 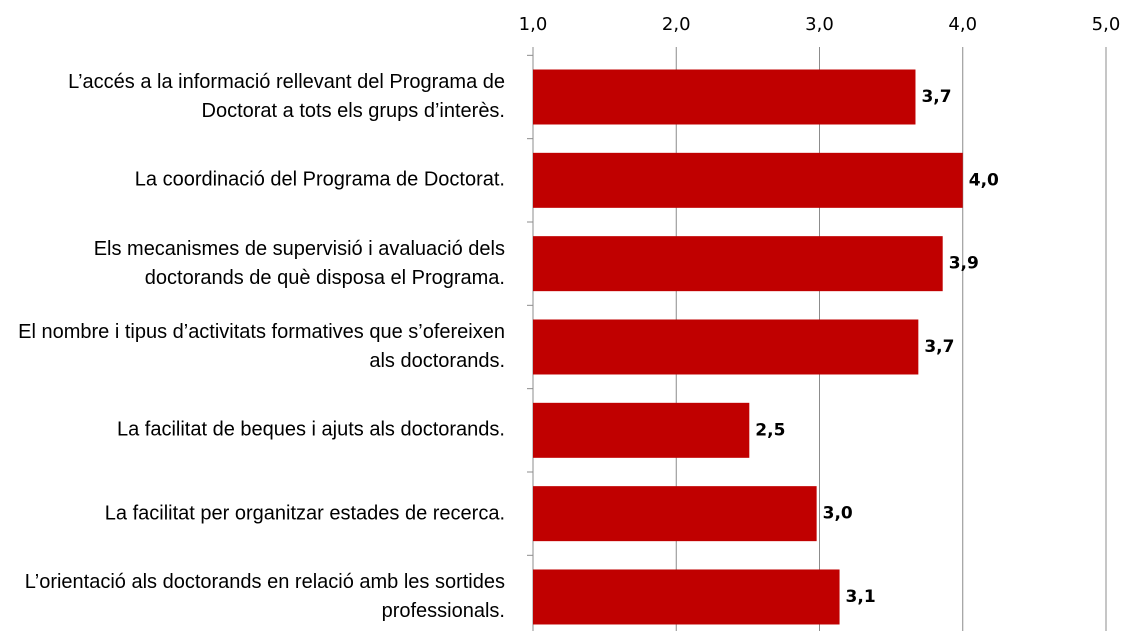 What do you see at coordinates (861, 597) in the screenshot?
I see `value-label: 3,1` at bounding box center [861, 597].